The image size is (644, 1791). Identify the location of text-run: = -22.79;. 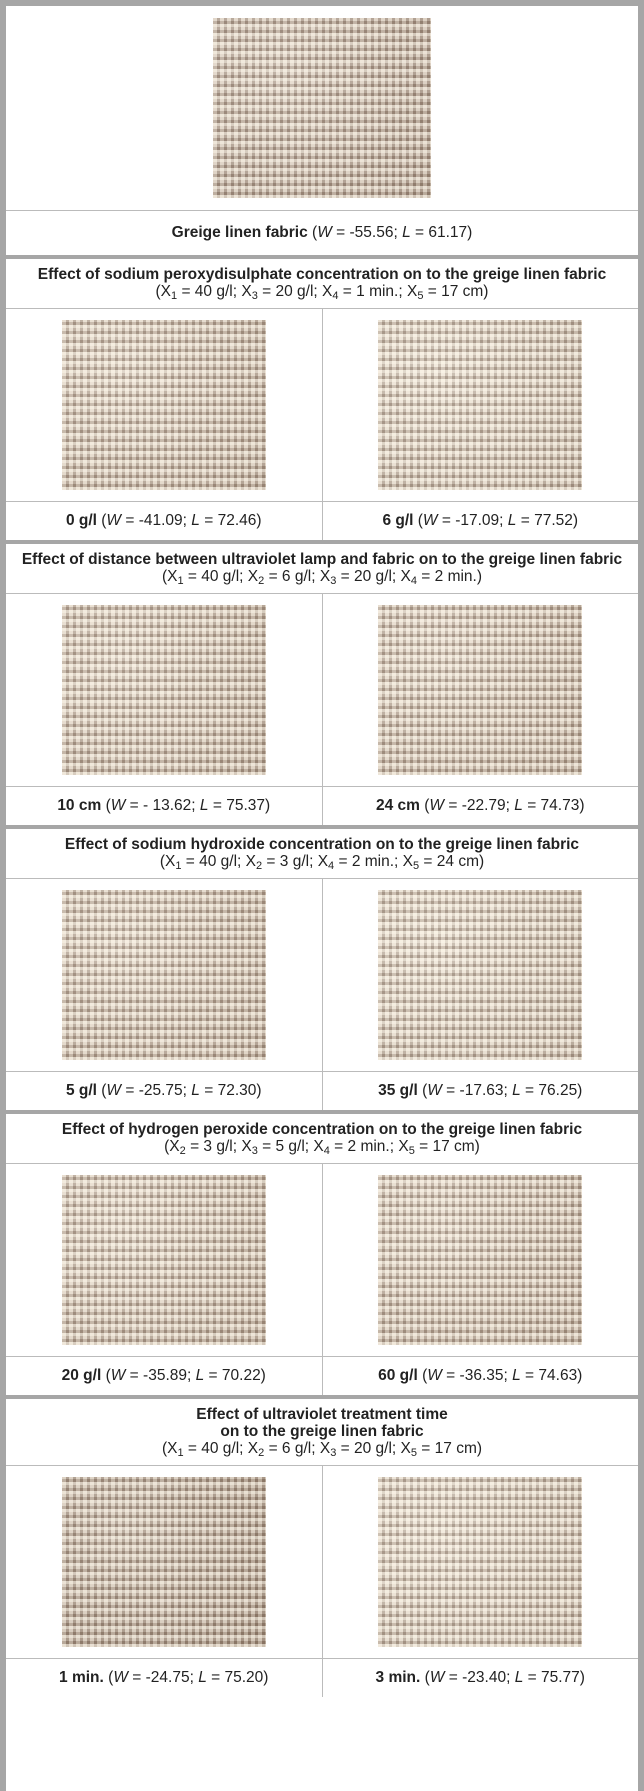
(479, 805).